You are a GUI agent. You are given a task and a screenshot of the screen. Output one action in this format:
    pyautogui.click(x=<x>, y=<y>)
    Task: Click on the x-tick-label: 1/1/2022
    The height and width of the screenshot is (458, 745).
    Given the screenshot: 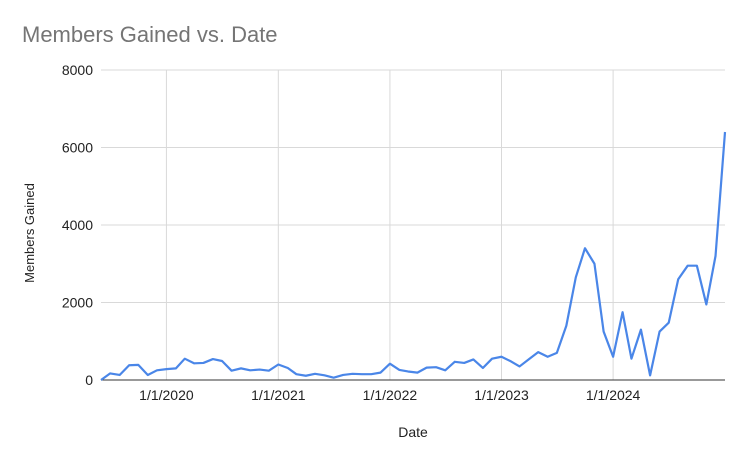 What is the action you would take?
    pyautogui.click(x=390, y=395)
    